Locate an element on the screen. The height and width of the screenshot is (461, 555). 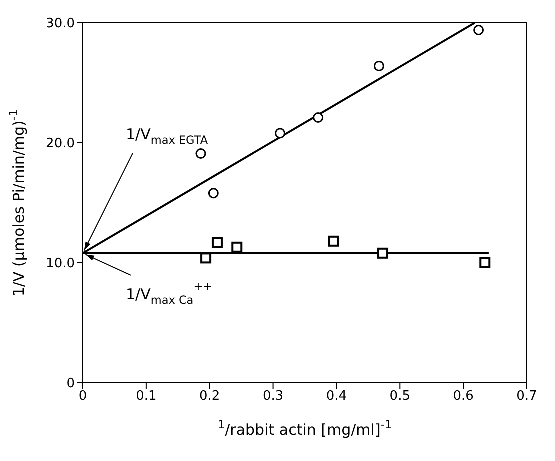
x-tick-label: 0.5 is located at coordinates (400, 396).